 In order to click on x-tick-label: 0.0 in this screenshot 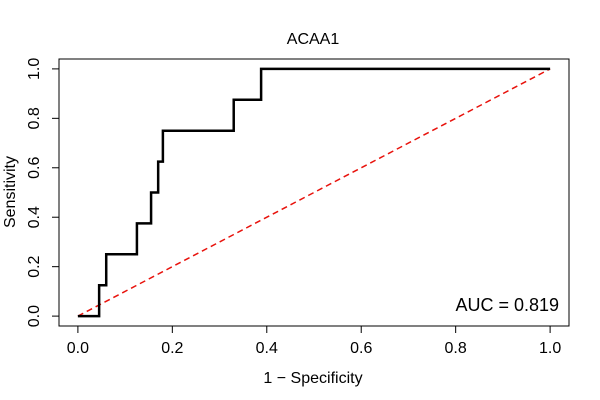, I will do `click(78, 348)`.